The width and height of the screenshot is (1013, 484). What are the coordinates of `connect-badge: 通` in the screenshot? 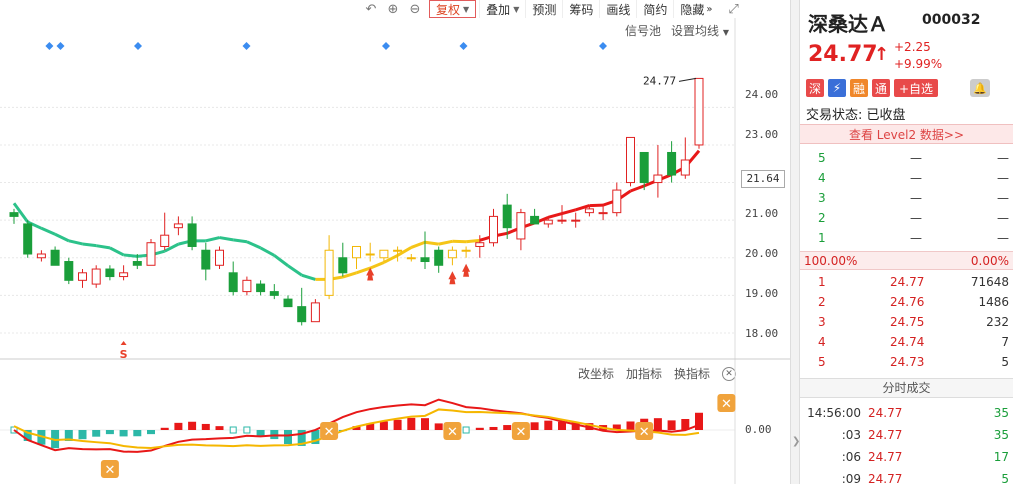 It's located at (881, 88).